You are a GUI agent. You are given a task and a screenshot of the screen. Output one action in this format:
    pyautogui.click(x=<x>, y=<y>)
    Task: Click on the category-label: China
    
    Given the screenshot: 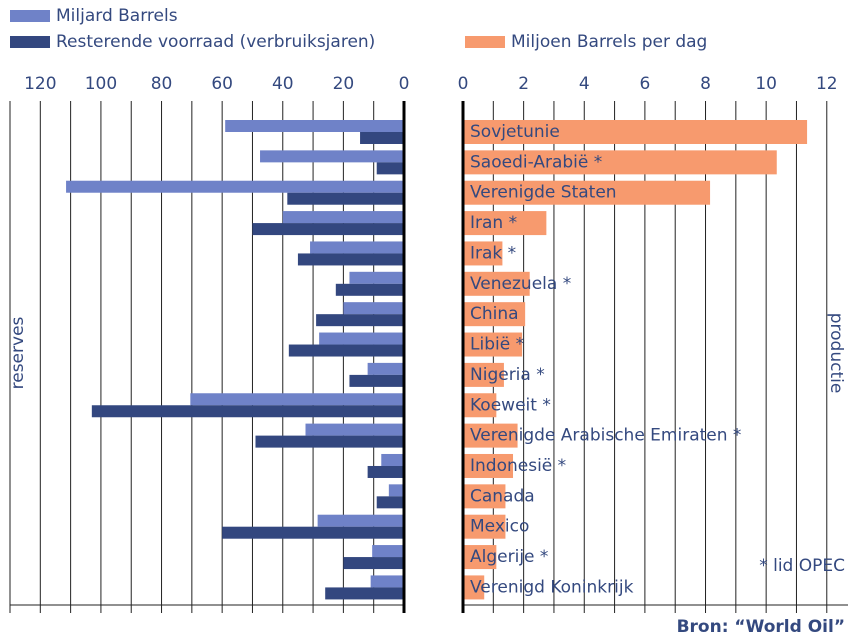 What is the action you would take?
    pyautogui.click(x=494, y=314)
    